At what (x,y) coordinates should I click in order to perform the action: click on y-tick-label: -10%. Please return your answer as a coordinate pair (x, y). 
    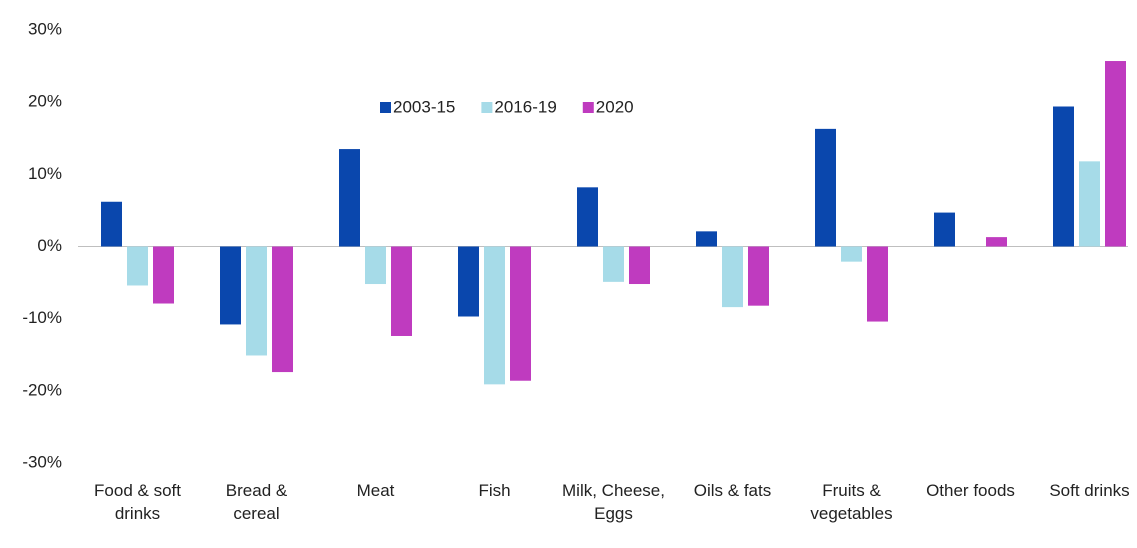
    Looking at the image, I should click on (42, 317).